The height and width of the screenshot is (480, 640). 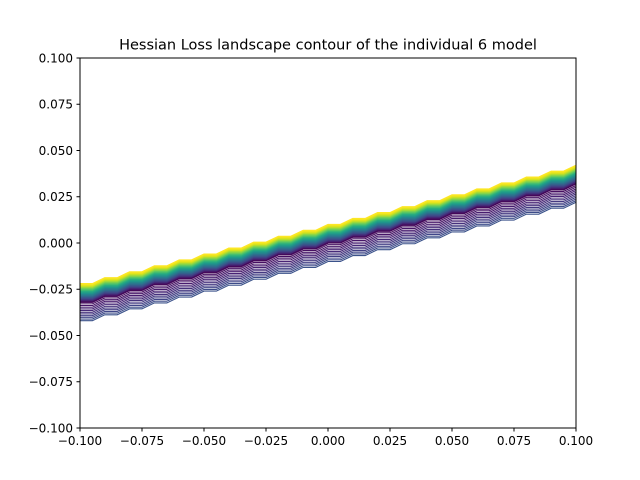 What do you see at coordinates (514, 441) in the screenshot?
I see `x-tick-label: 0.075` at bounding box center [514, 441].